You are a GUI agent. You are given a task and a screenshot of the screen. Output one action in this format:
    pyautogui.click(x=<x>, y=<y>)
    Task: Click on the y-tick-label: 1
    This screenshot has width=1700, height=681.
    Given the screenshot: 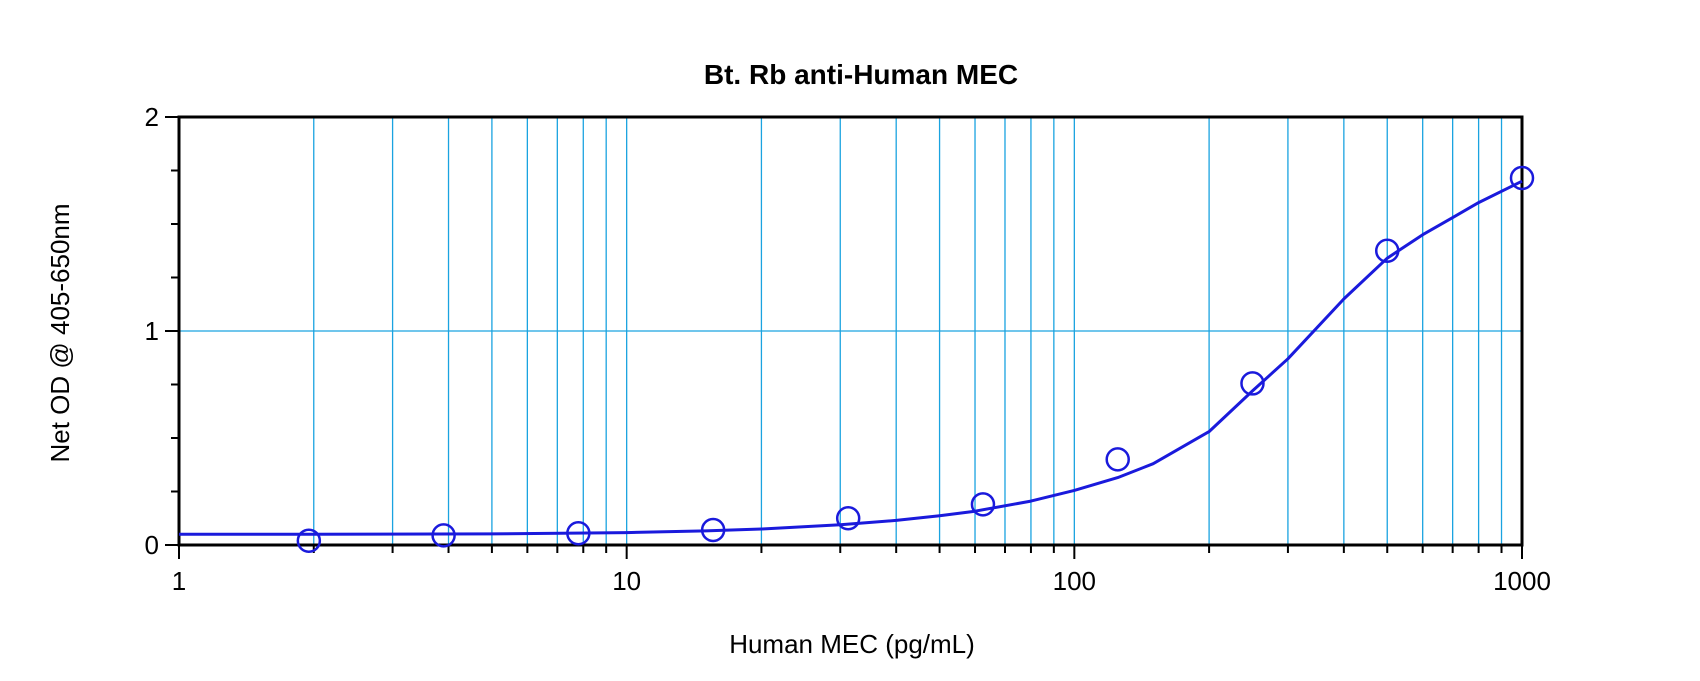 What is the action you would take?
    pyautogui.click(x=152, y=331)
    